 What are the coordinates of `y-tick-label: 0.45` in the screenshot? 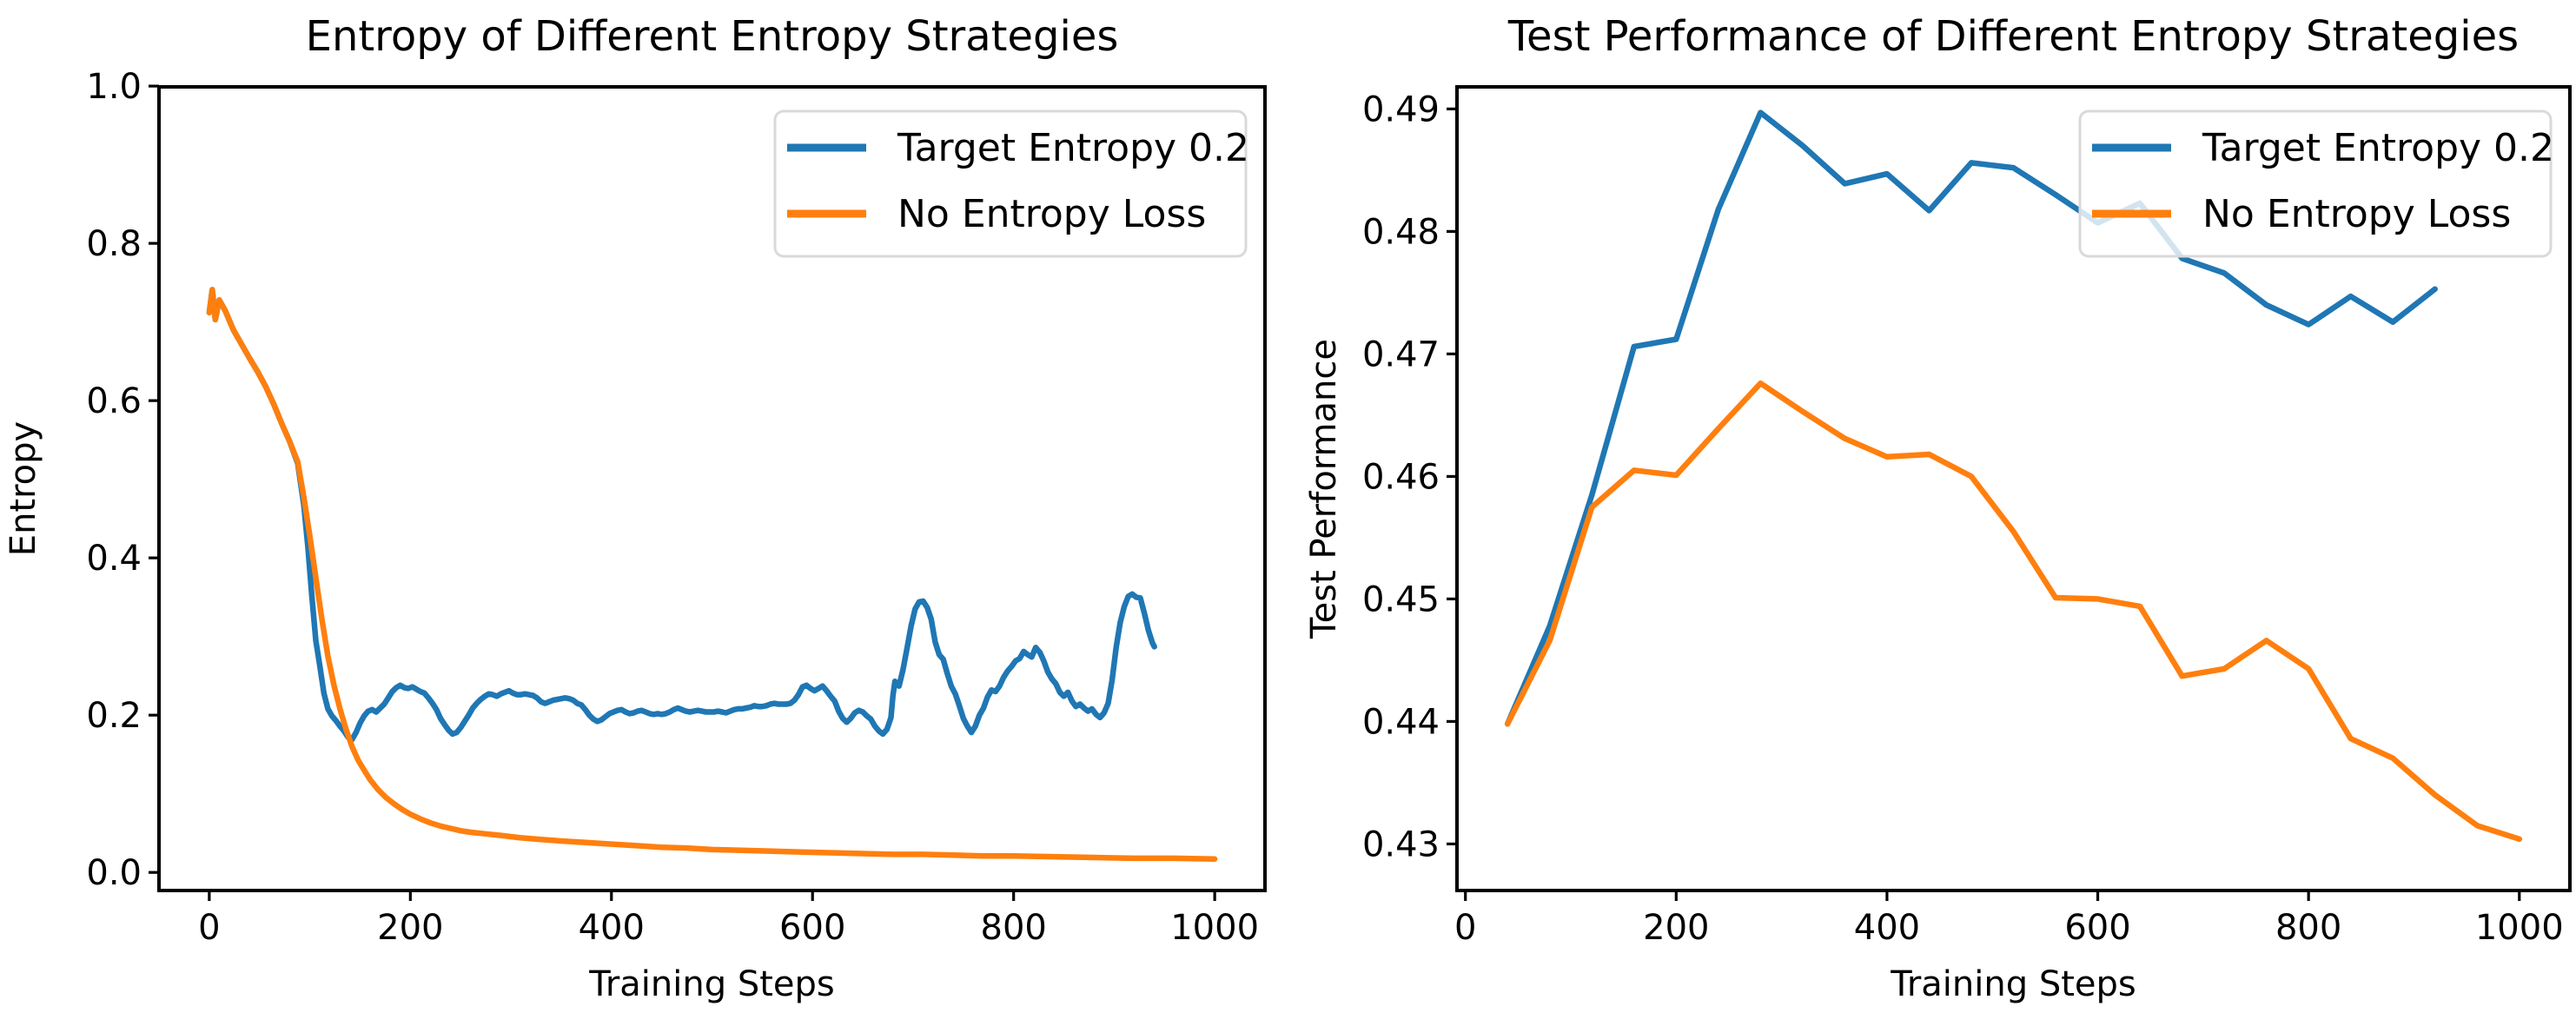 It's located at (1401, 599).